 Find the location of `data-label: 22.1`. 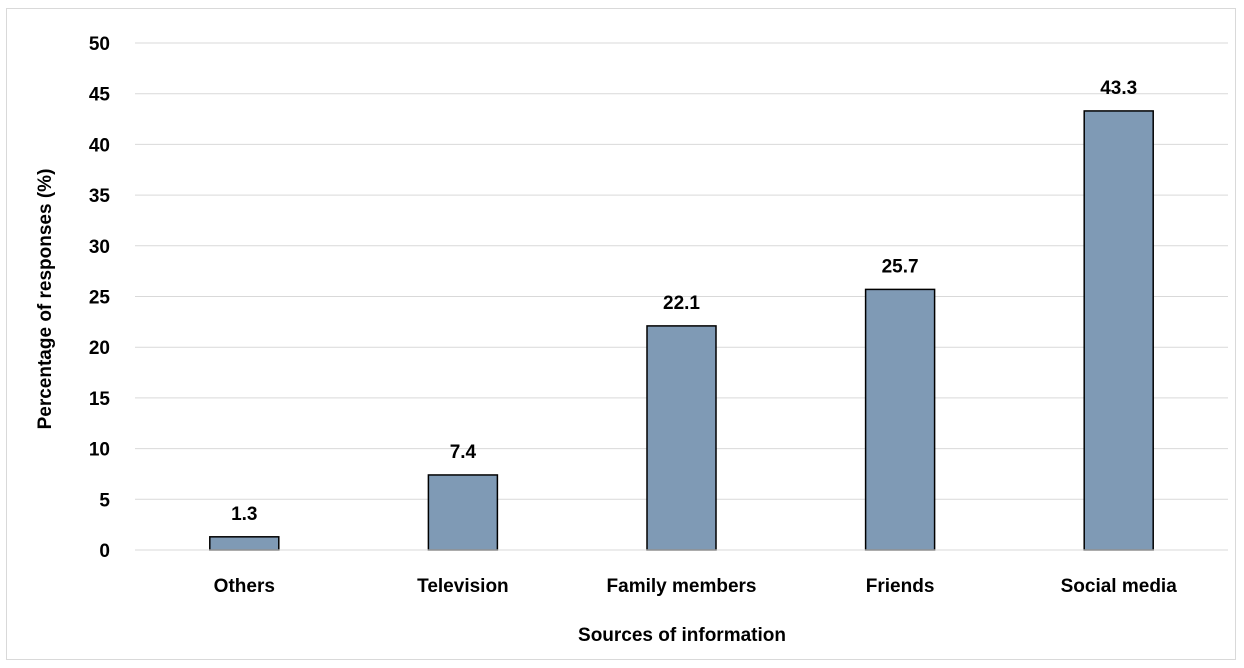

data-label: 22.1 is located at coordinates (681, 303).